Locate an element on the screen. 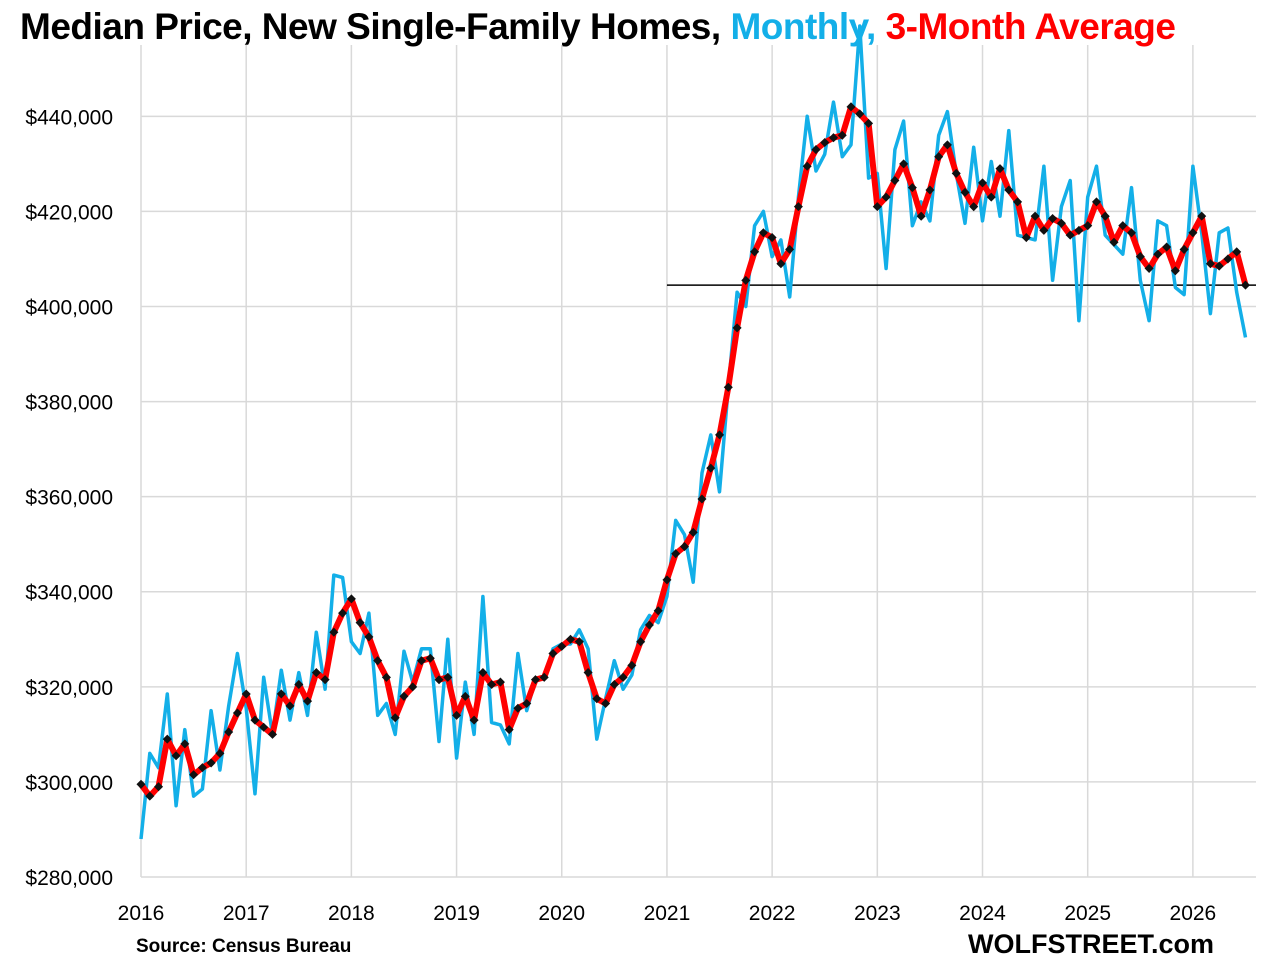 The width and height of the screenshot is (1269, 965). y-tick-label: $300,000 is located at coordinates (69, 783).